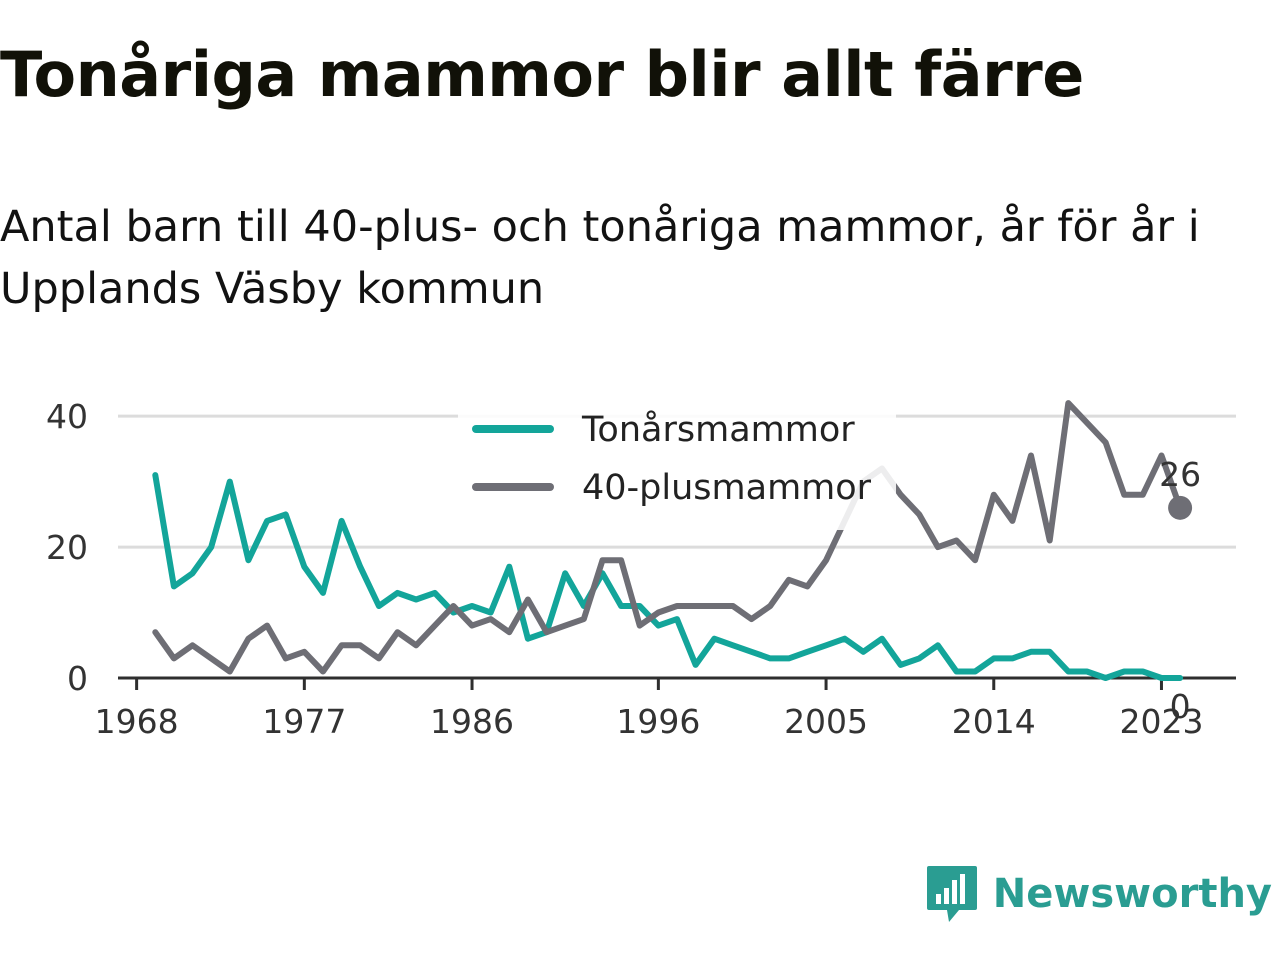 The width and height of the screenshot is (1280, 960). Describe the element at coordinates (658, 721) in the screenshot. I see `x-tick-label-1996: 1996` at that location.